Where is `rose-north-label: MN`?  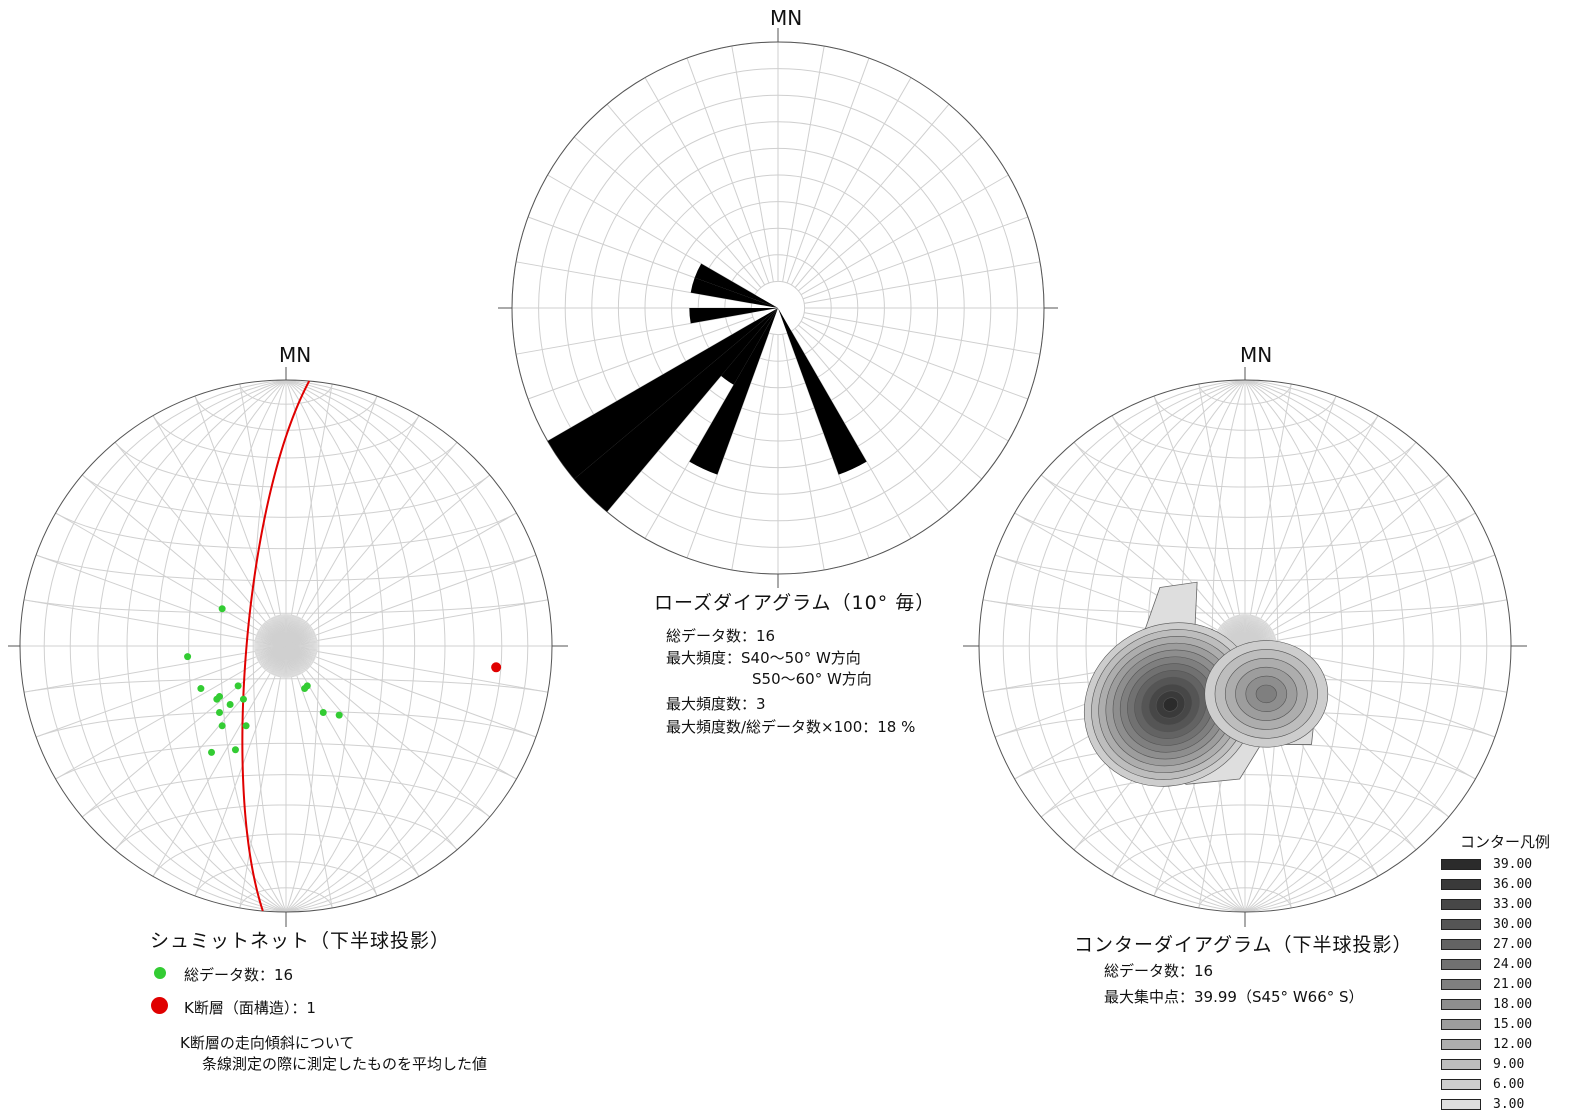
rose-north-label: MN is located at coordinates (786, 18).